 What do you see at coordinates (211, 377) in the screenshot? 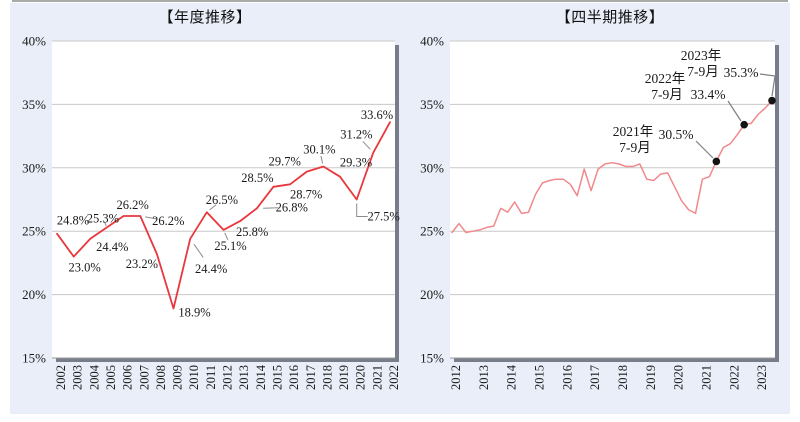
I see `x-tick-label: 2011` at bounding box center [211, 377].